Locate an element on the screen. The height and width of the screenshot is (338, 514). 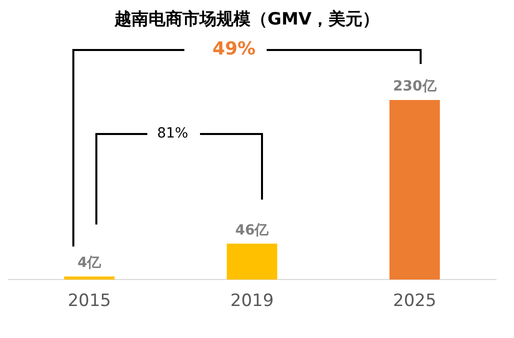
data-label: 230亿 is located at coordinates (415, 86).